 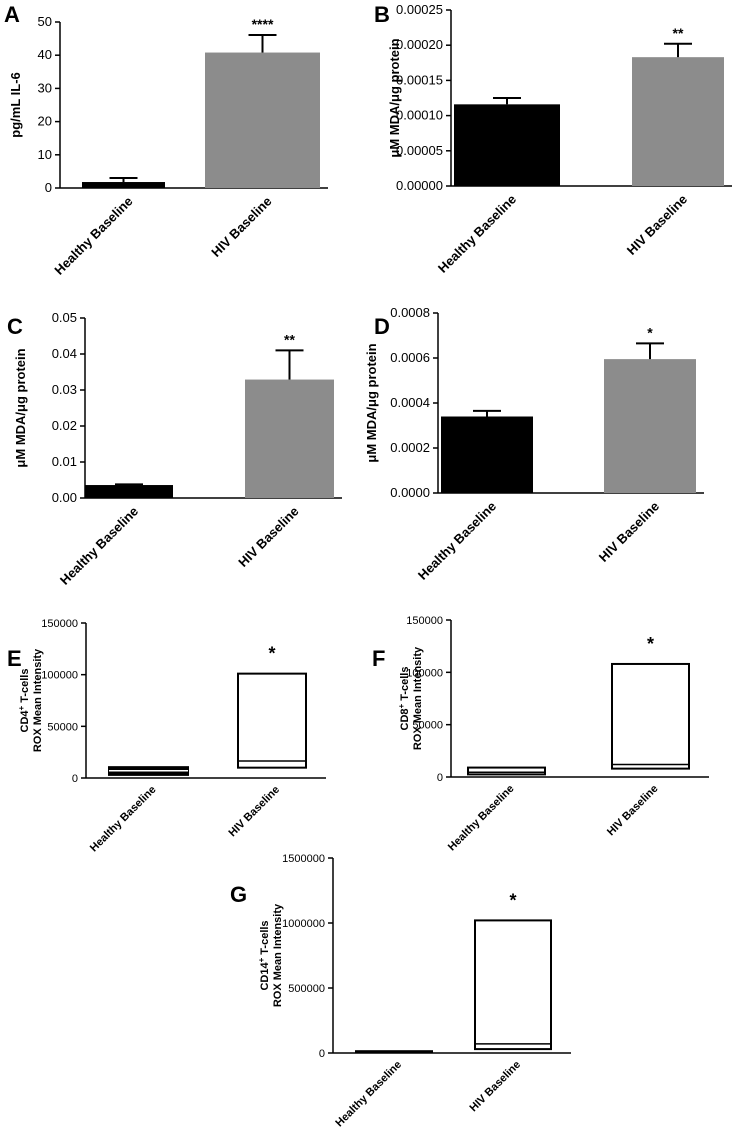 I want to click on y-axis-label-line1: CD14+ T-cells, so click(x=264, y=955).